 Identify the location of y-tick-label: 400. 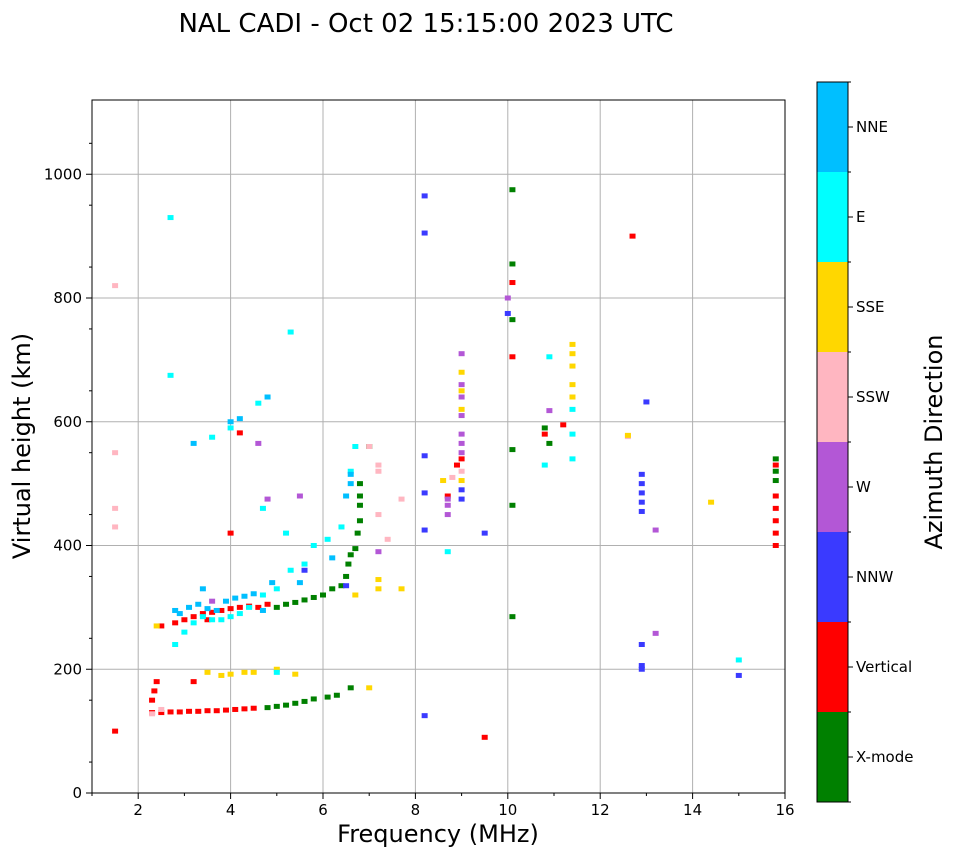
(67, 546).